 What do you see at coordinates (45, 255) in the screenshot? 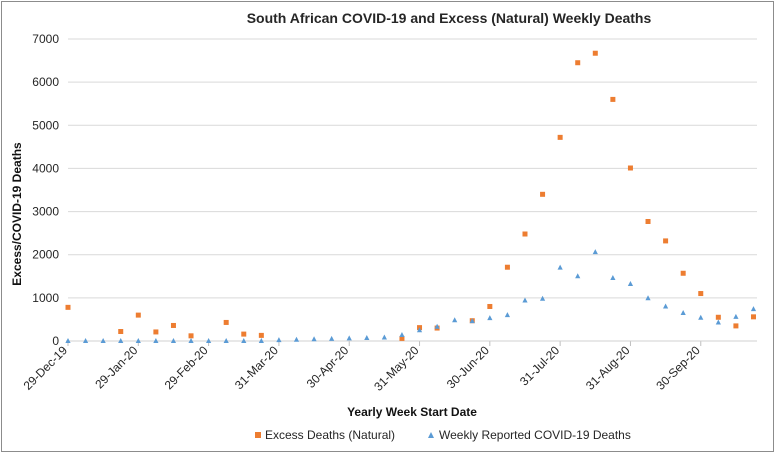
I see `y-tick-label: 2000` at bounding box center [45, 255].